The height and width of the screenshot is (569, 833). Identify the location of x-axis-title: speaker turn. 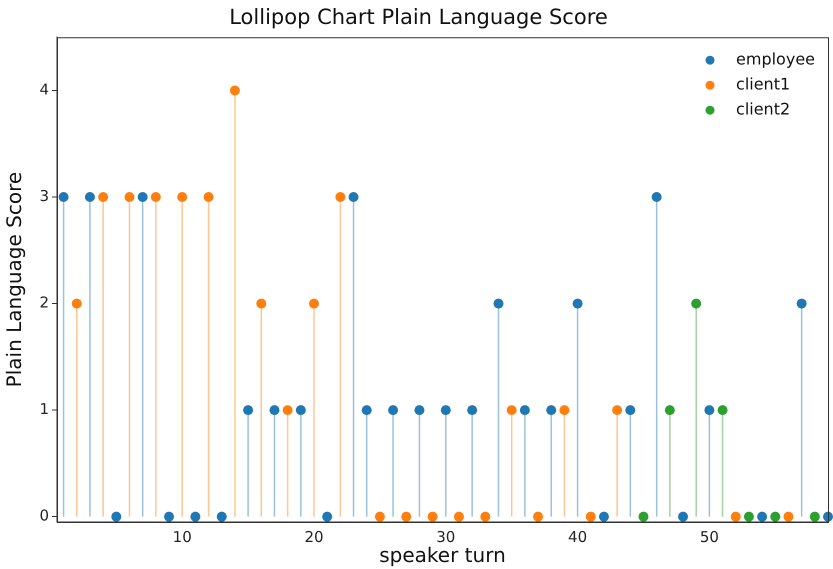
(442, 555).